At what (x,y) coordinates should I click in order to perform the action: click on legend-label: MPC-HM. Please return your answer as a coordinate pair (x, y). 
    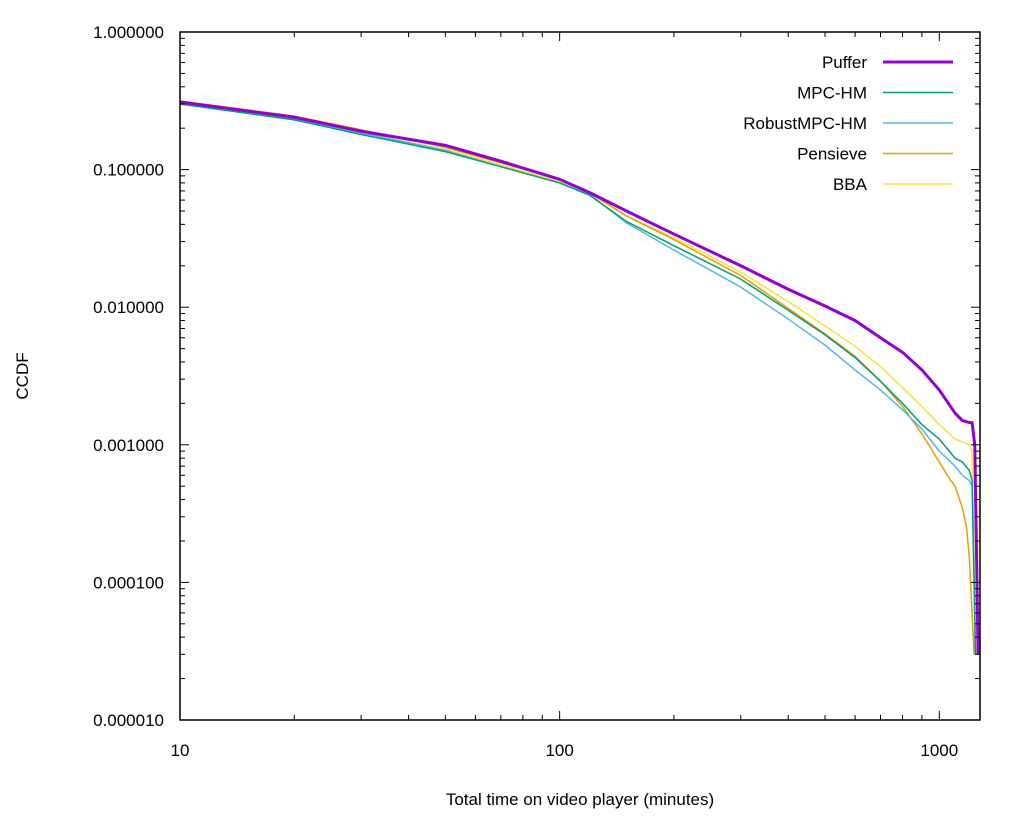
    Looking at the image, I should click on (832, 93).